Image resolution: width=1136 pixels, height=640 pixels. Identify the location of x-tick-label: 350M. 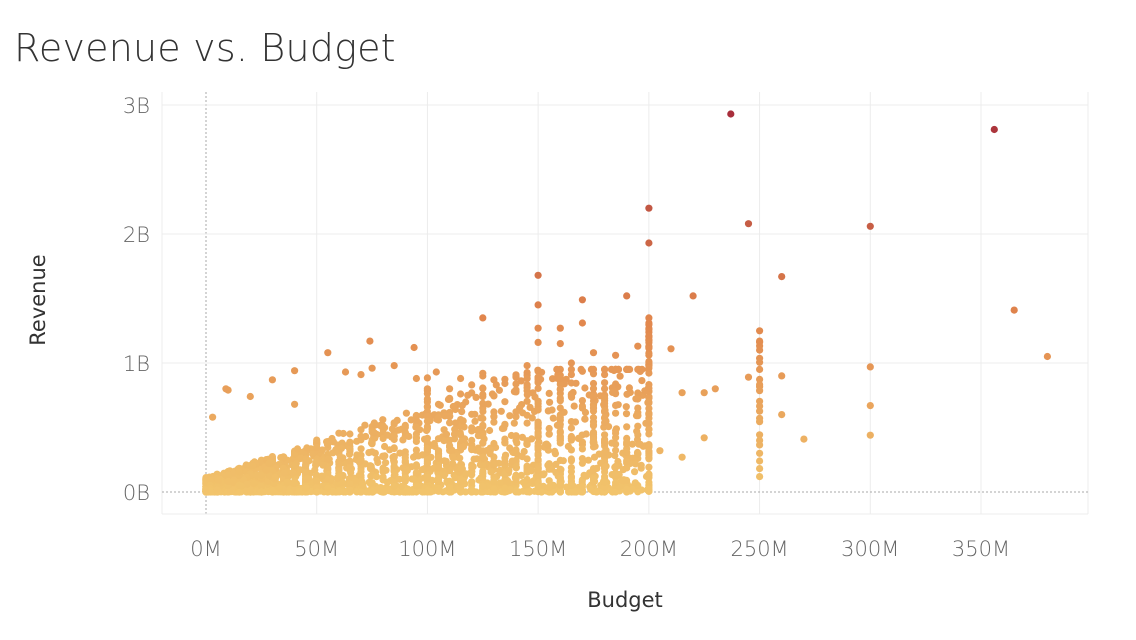
(981, 549).